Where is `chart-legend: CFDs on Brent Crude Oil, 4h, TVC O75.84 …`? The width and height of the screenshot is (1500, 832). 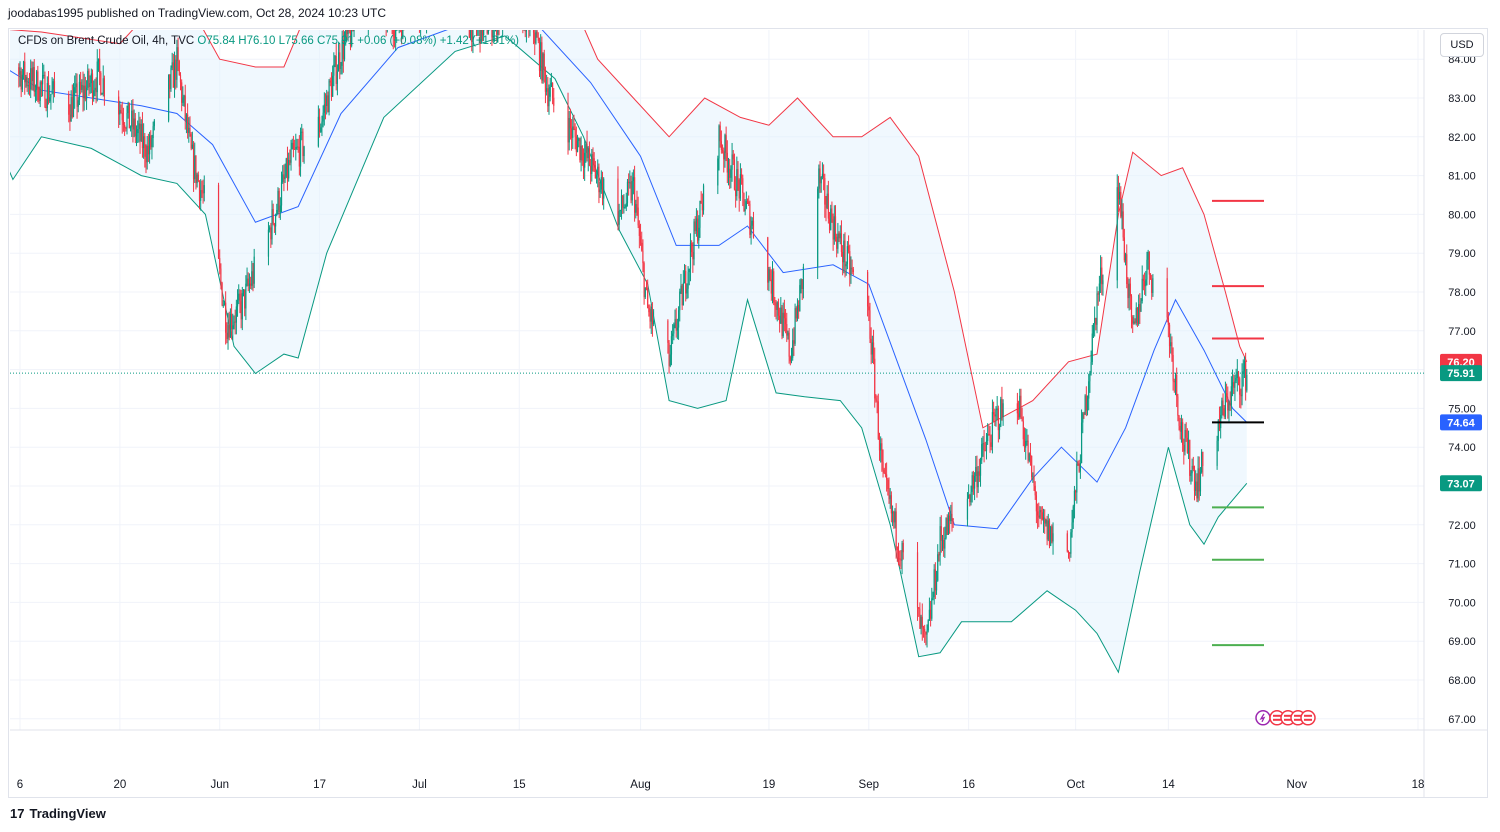
chart-legend: CFDs on Brent Crude Oil, 4h, TVC O75.84 … is located at coordinates (268, 41).